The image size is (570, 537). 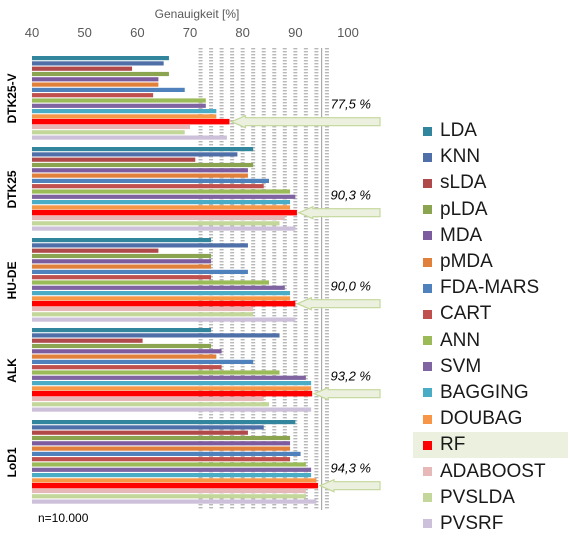 What do you see at coordinates (12, 370) in the screenshot?
I see `group-label: ALK` at bounding box center [12, 370].